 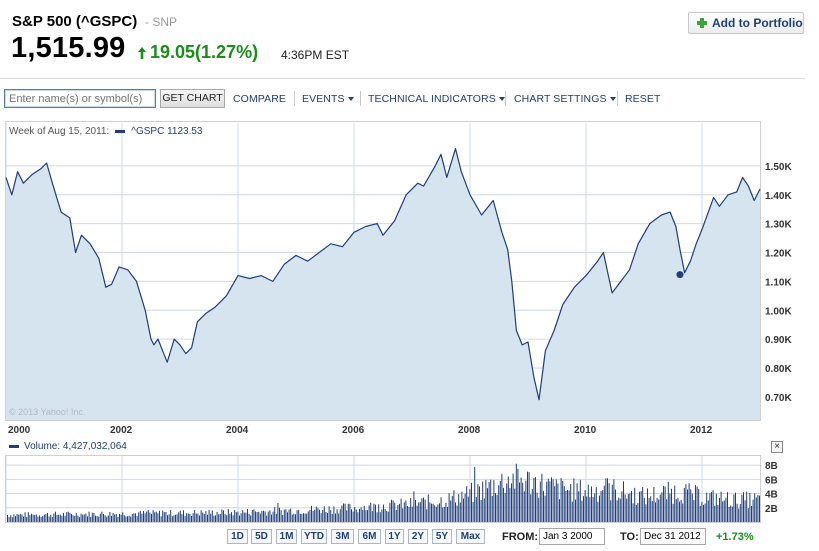 What do you see at coordinates (560, 99) in the screenshot?
I see `chart-settings-label: CHART SETTINGS` at bounding box center [560, 99].